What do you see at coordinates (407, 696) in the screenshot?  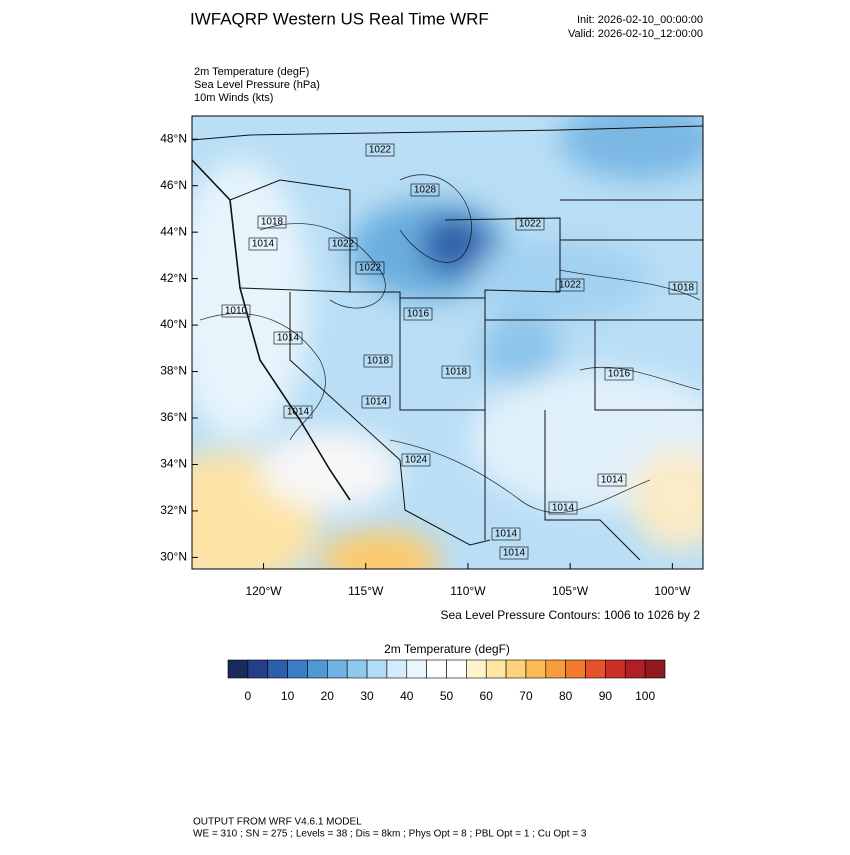 I see `colorbar-label: 40` at bounding box center [407, 696].